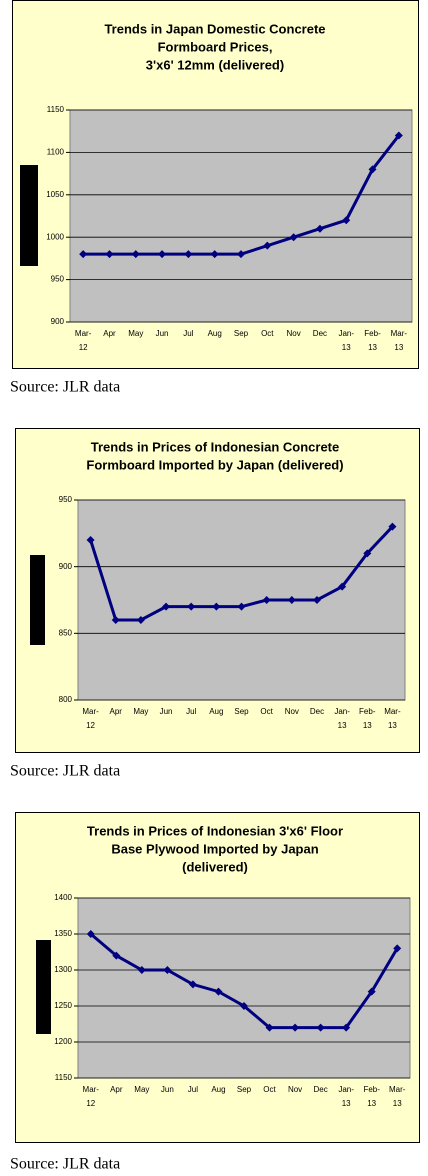 This screenshot has width=428, height=1176. I want to click on chart-title: Formboard Imported by Japan (delivered), so click(214, 464).